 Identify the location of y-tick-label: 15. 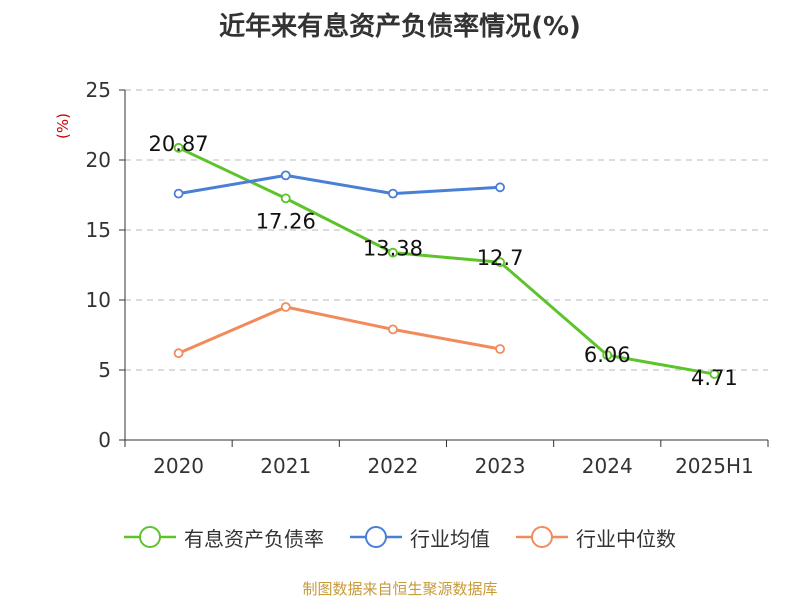
(98, 230).